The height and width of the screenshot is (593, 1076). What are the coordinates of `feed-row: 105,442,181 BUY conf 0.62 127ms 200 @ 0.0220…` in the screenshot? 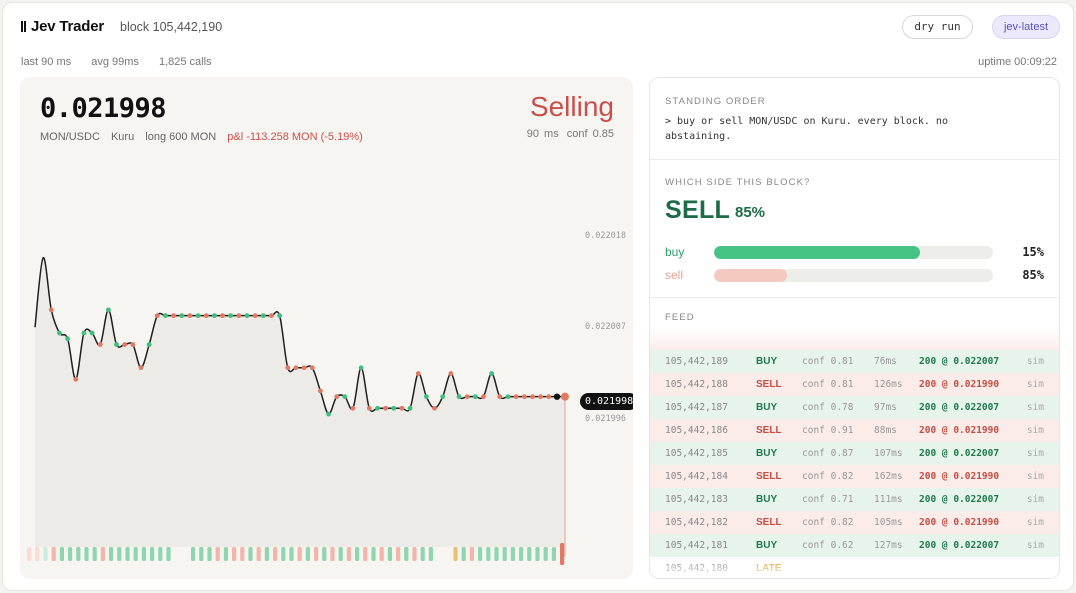 It's located at (854, 545).